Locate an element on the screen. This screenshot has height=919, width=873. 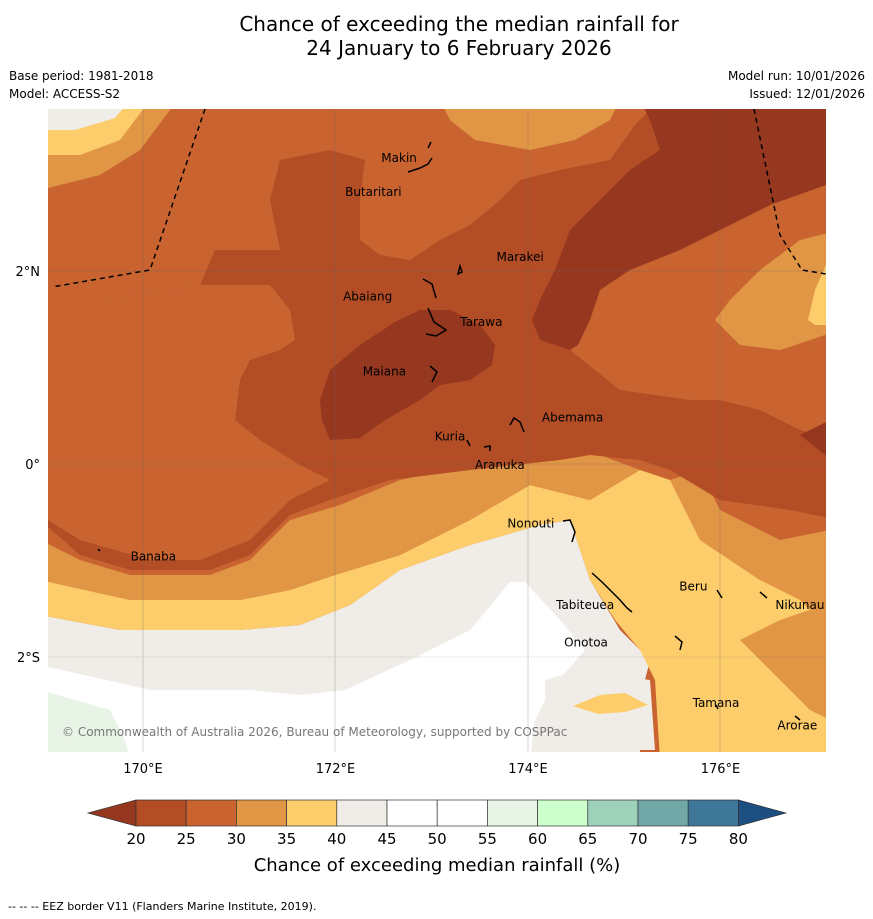
island-onotoa is located at coordinates (678, 643).